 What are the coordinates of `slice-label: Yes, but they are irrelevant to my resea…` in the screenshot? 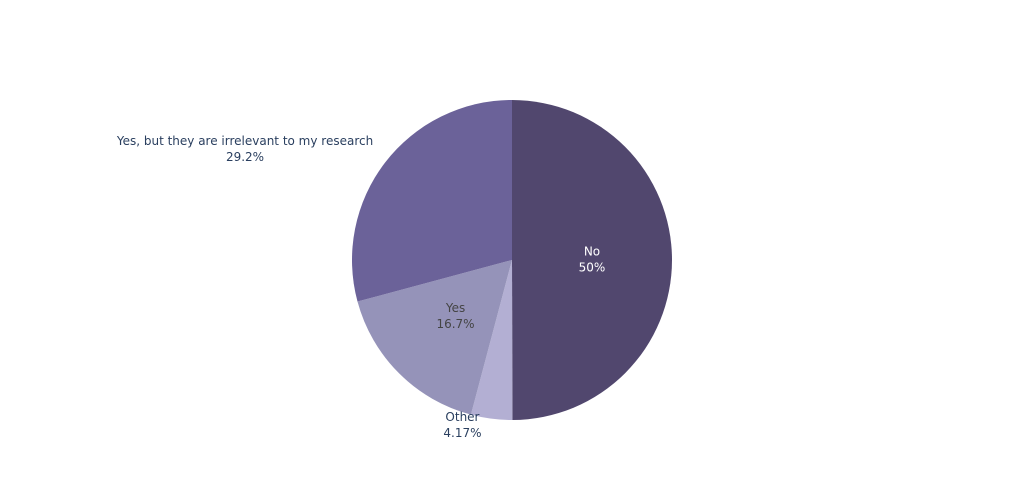 It's located at (244, 141).